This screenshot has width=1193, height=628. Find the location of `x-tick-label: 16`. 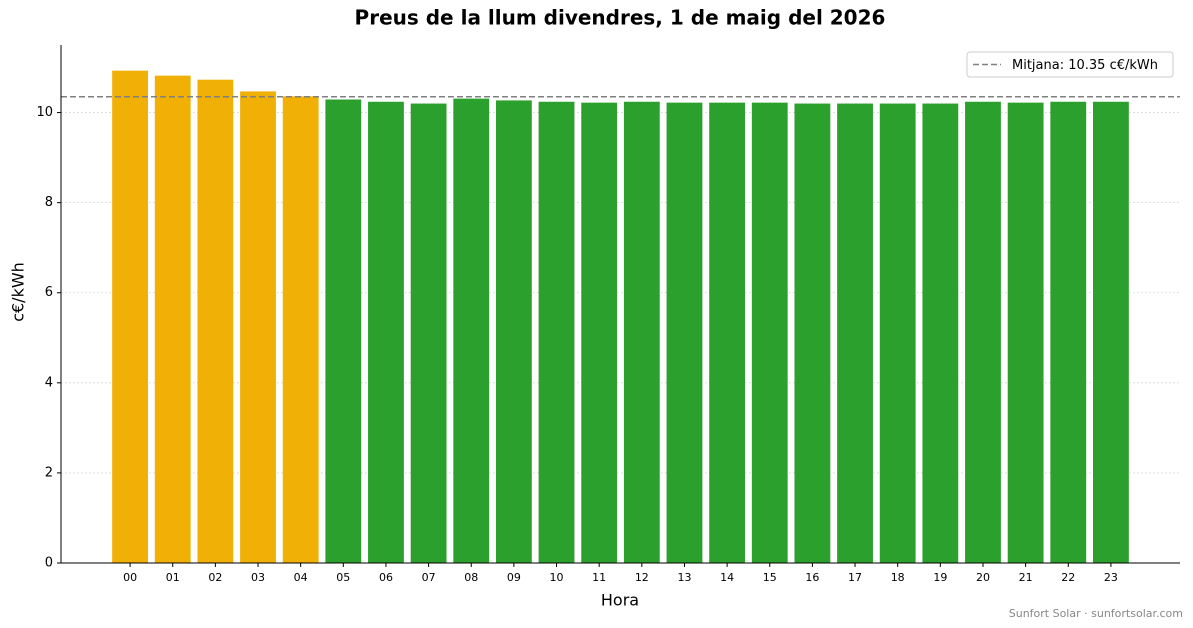

x-tick-label: 16 is located at coordinates (812, 577).